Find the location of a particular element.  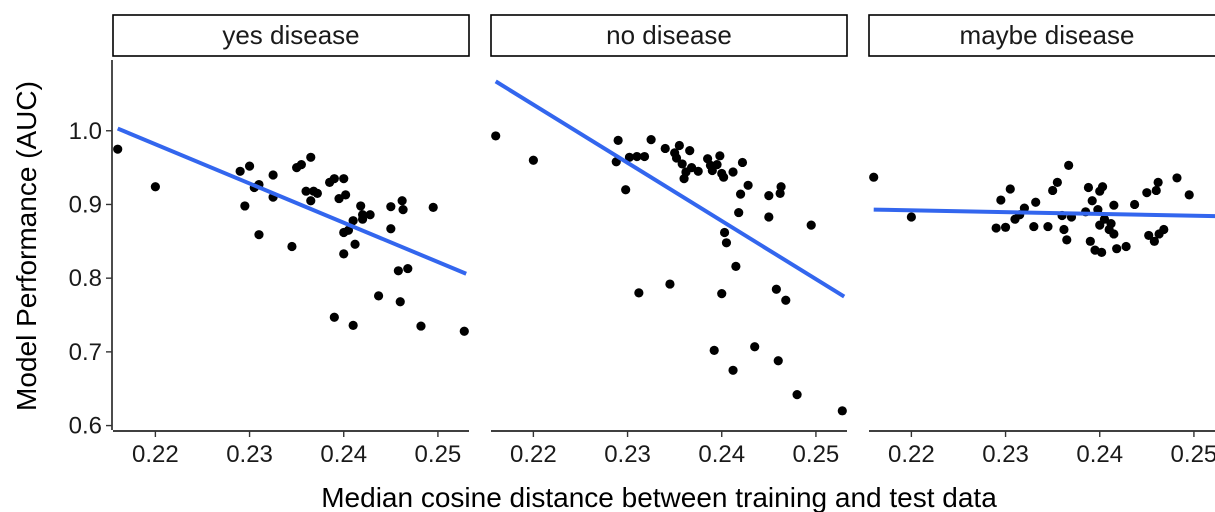

facet-strip-label: no disease is located at coordinates (669, 35).